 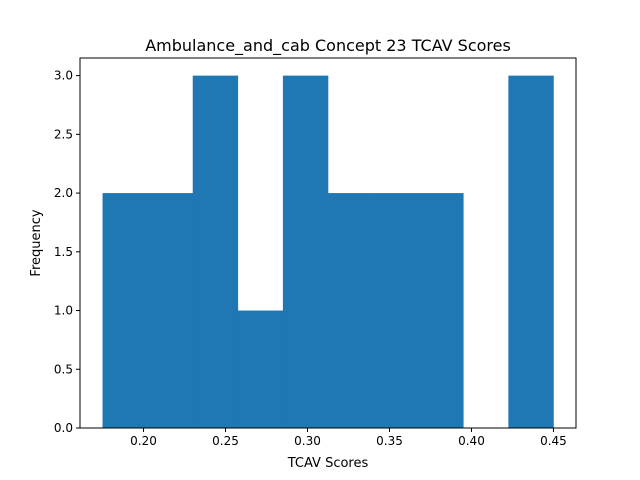 What do you see at coordinates (307, 441) in the screenshot?
I see `x-tick-label: 0.30` at bounding box center [307, 441].